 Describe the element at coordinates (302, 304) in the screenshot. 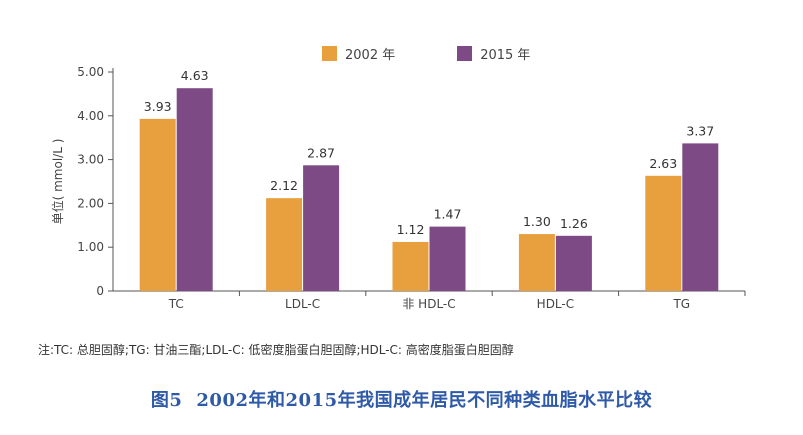

I see `x-tick-label: LDL-C` at that location.